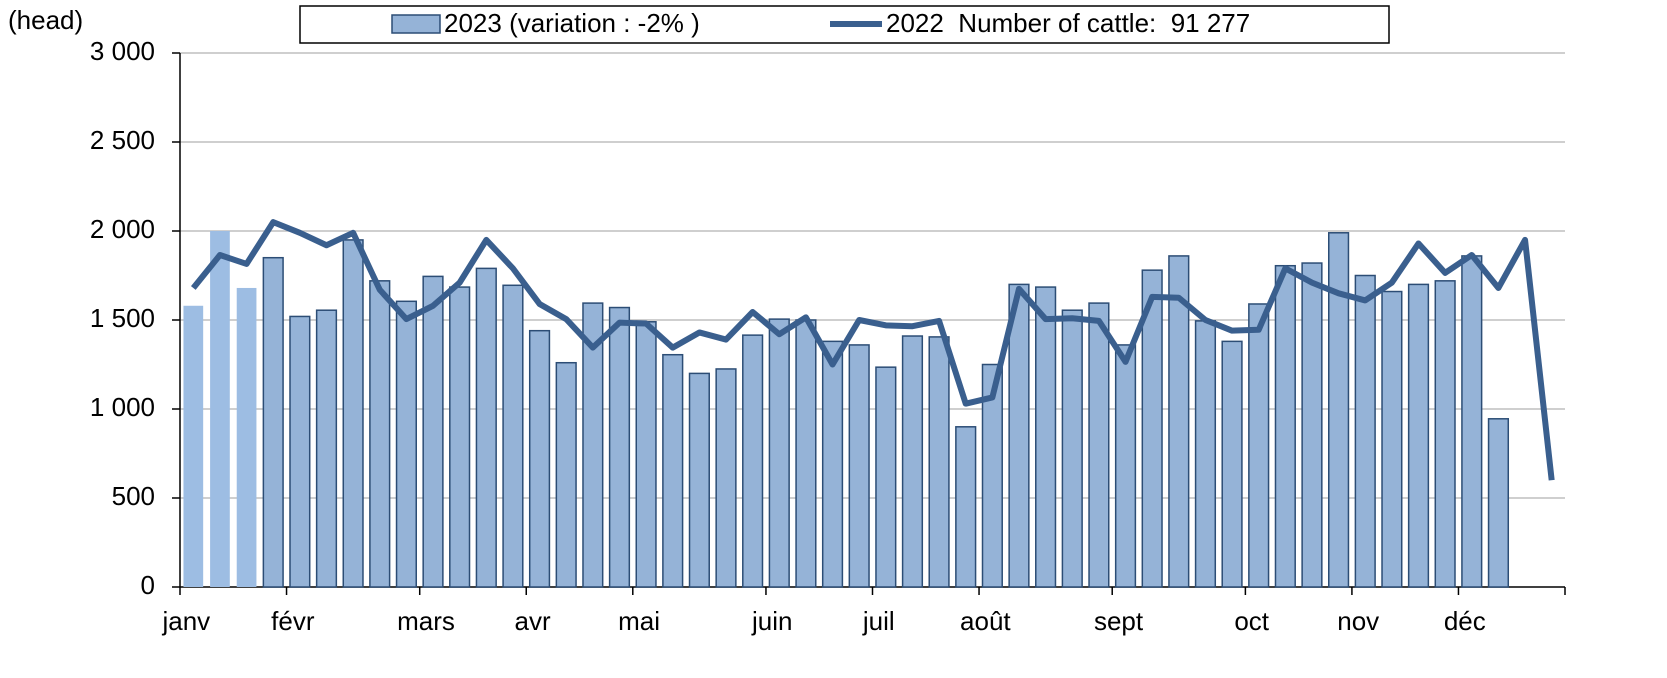 The height and width of the screenshot is (678, 1667). What do you see at coordinates (1358, 621) in the screenshot?
I see `x-tick-label: nov` at bounding box center [1358, 621].